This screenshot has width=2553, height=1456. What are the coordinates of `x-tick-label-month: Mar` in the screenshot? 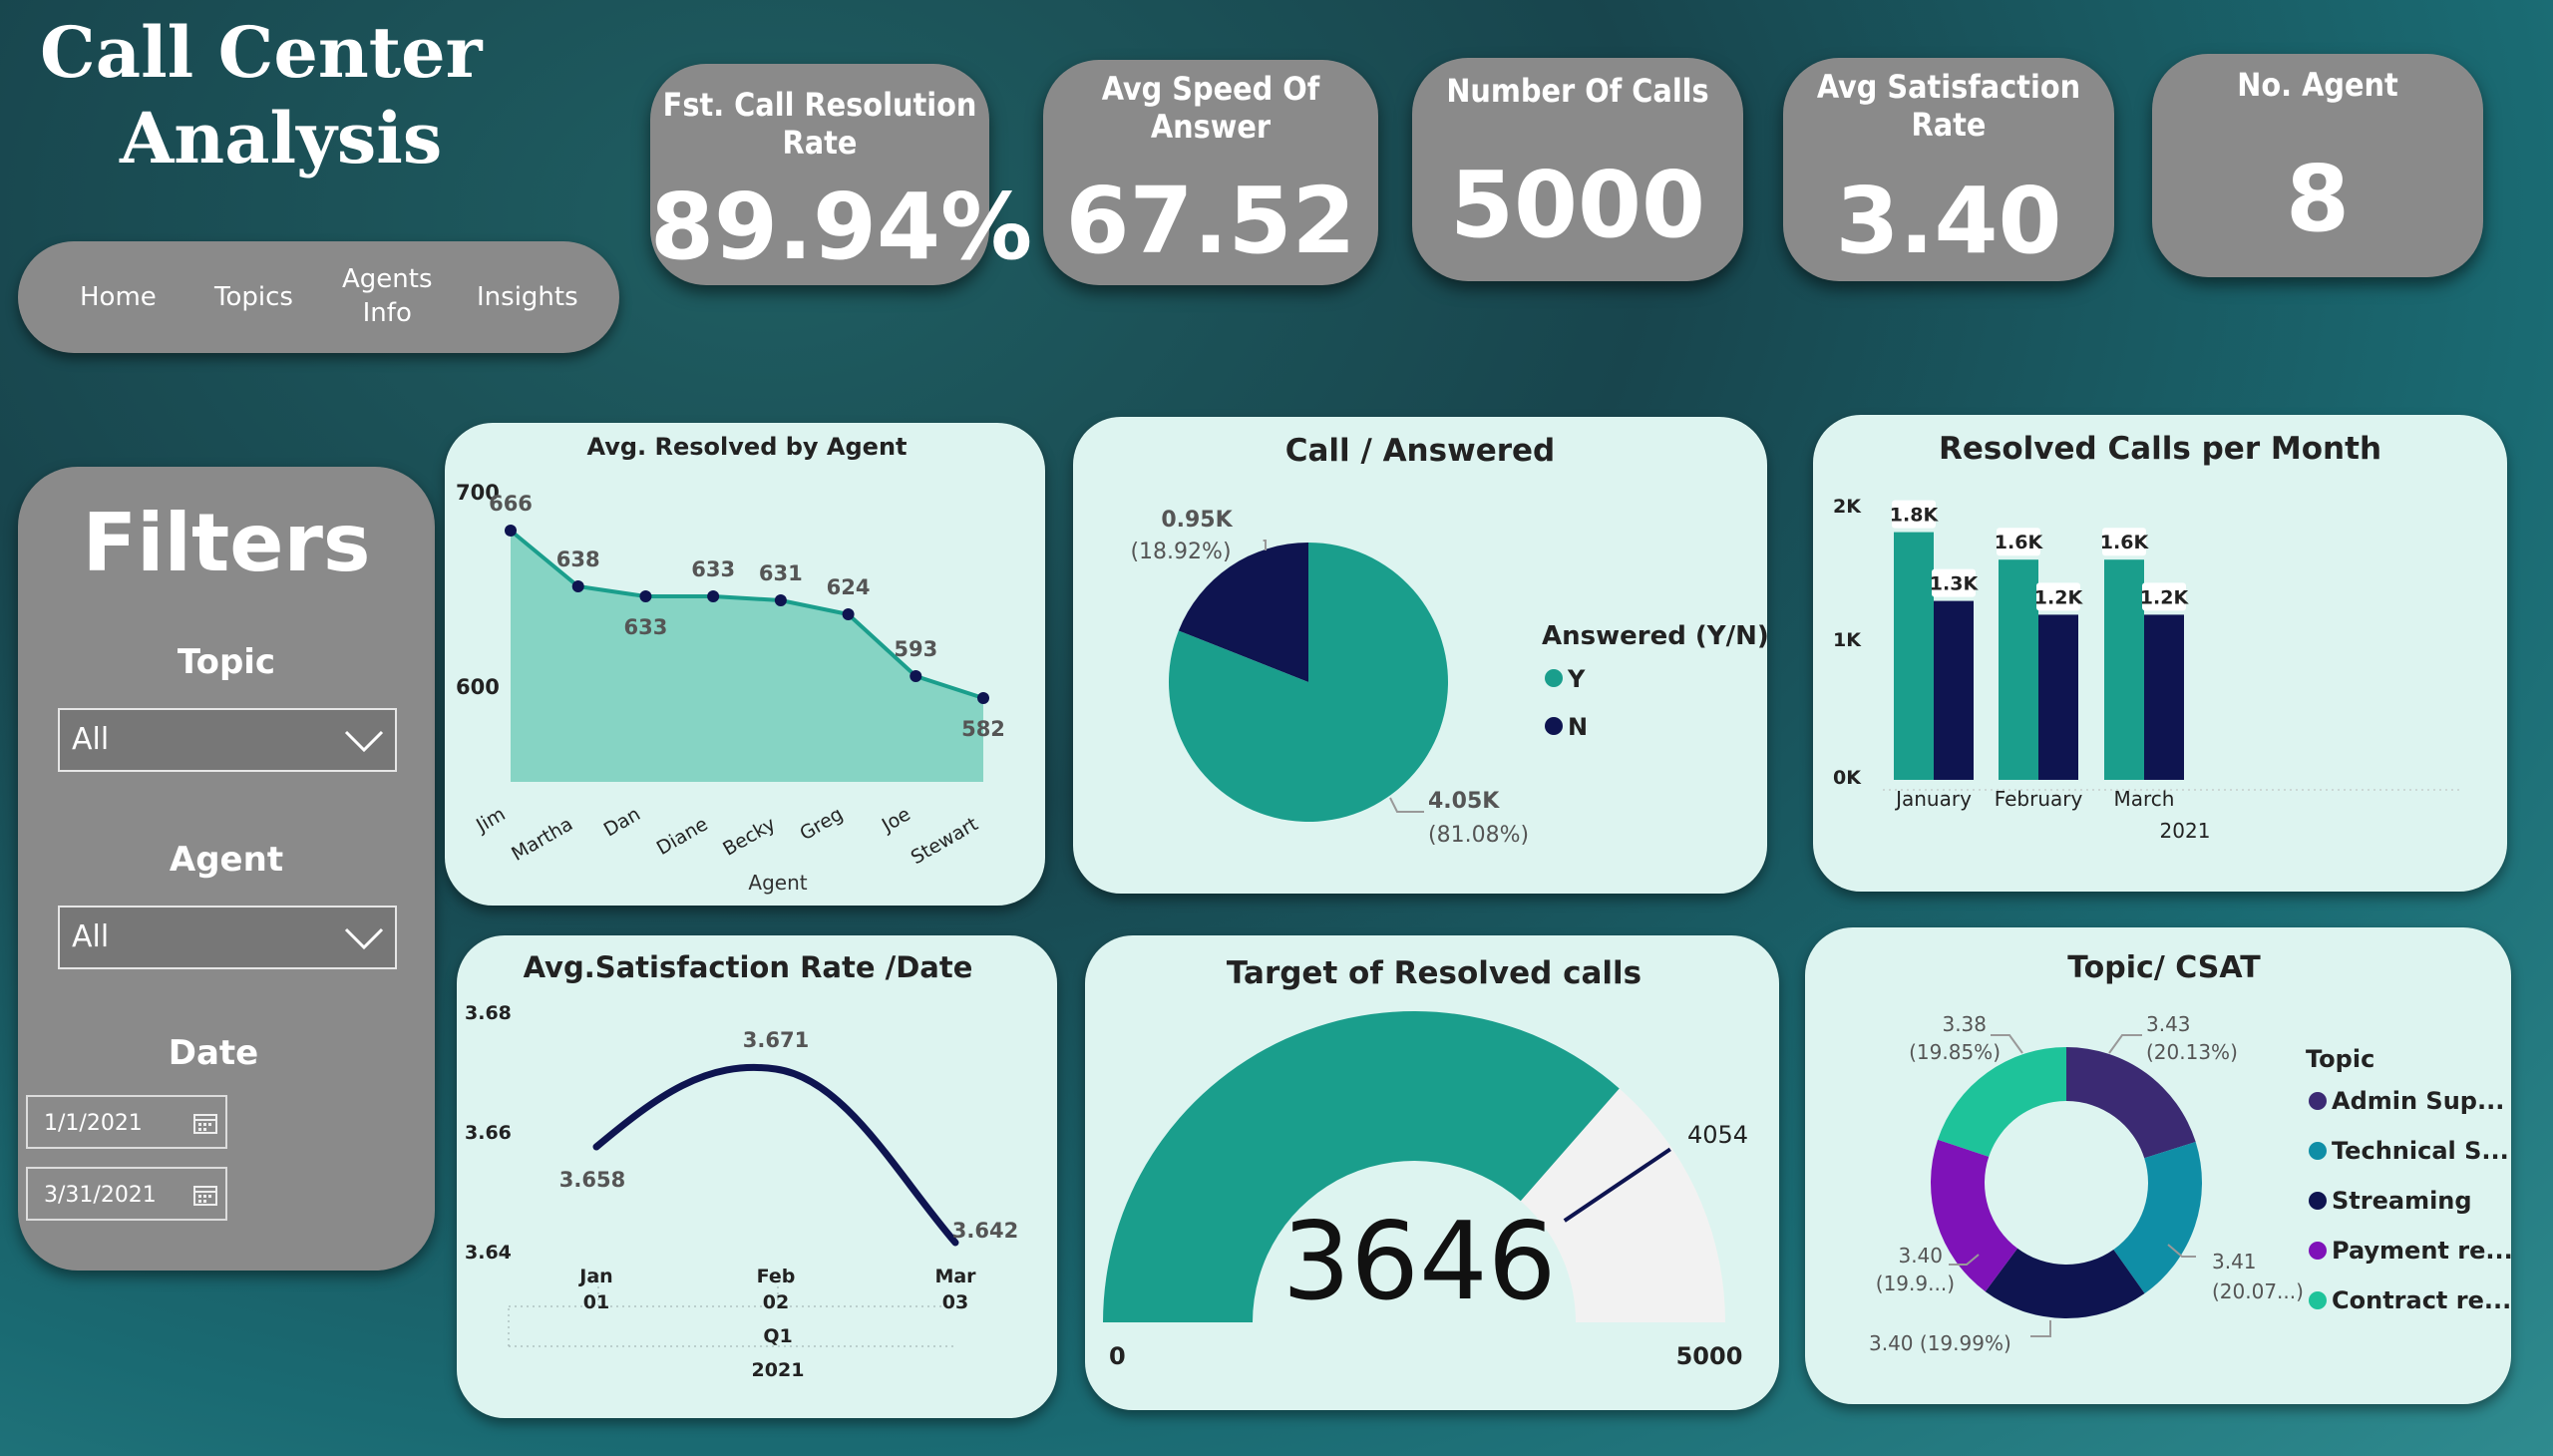 It's located at (955, 1276).